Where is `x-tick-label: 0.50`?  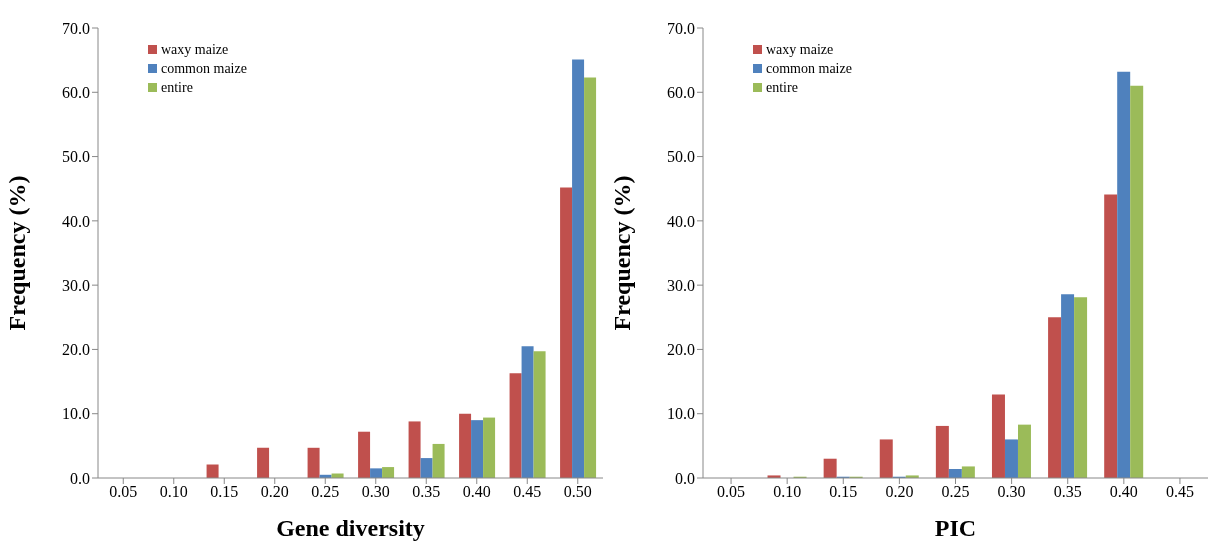 x-tick-label: 0.50 is located at coordinates (577, 492).